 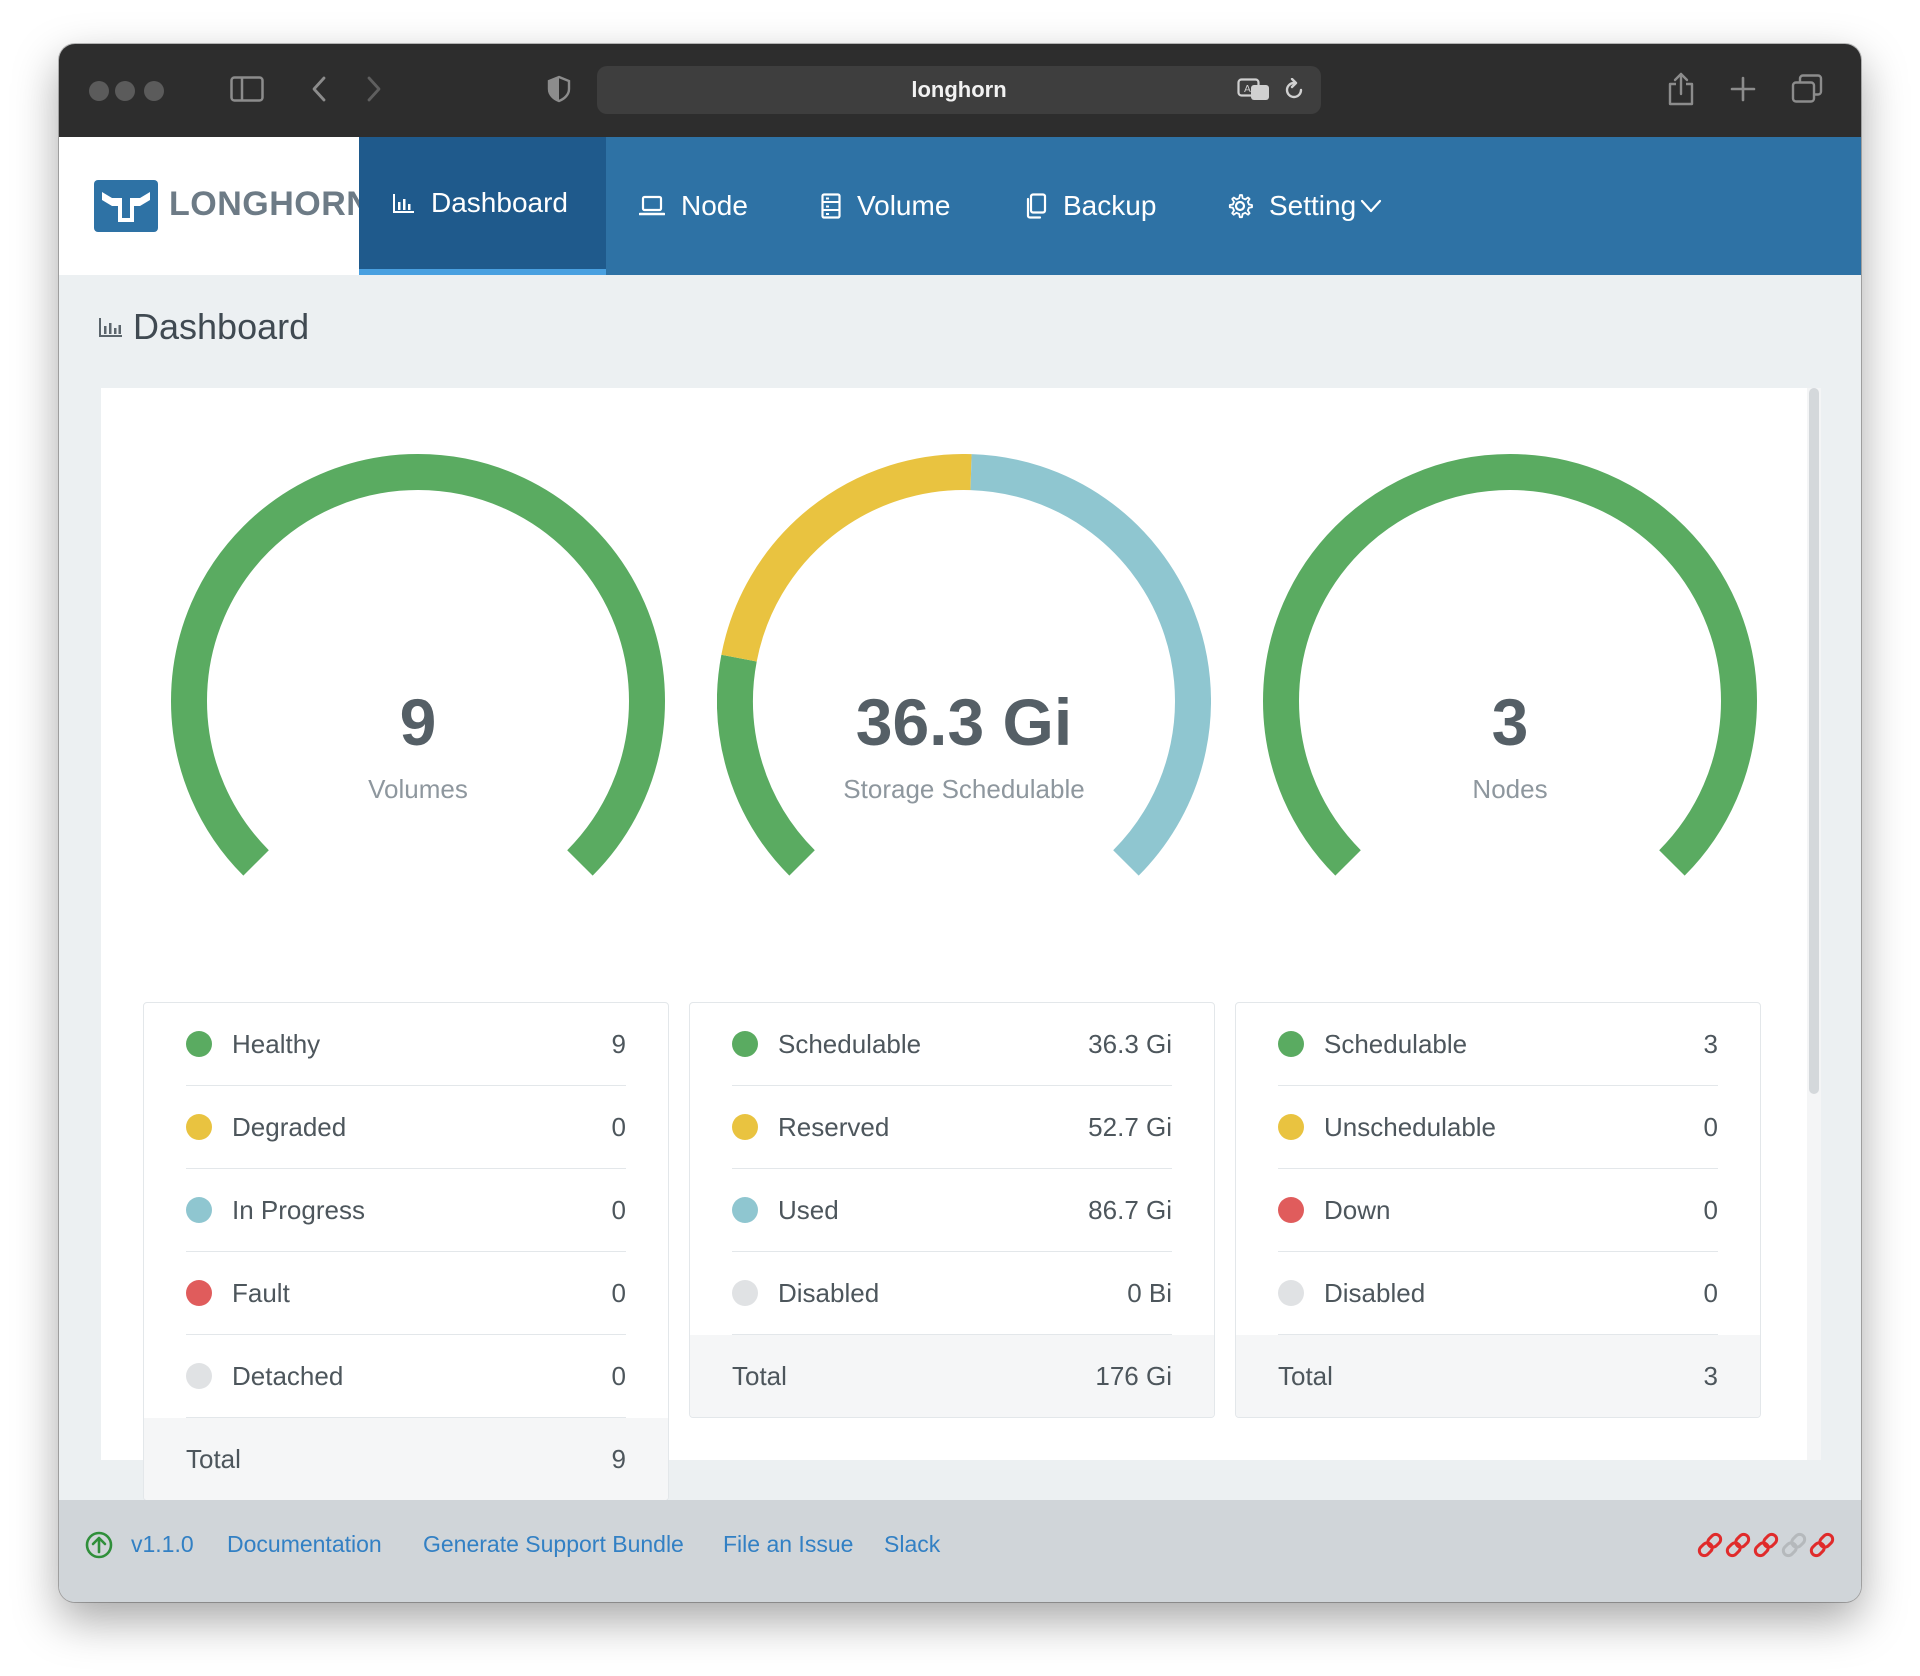 I want to click on new-tab-icon, so click(x=1743, y=89).